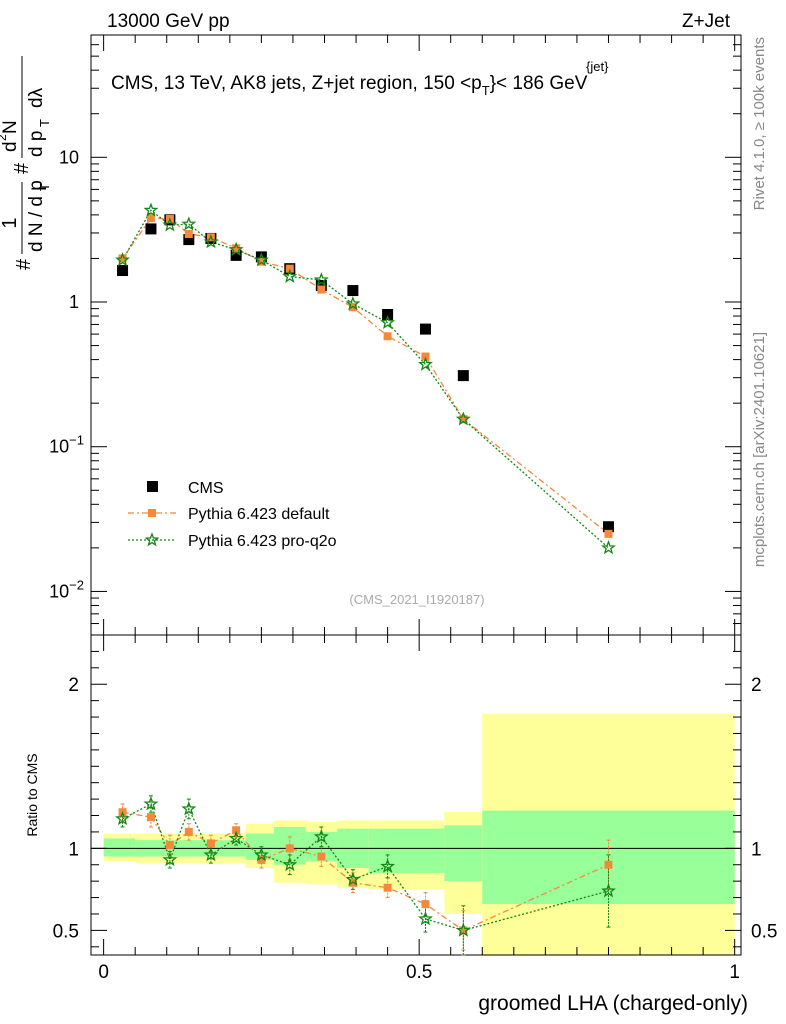 This screenshot has width=786, height=1024. What do you see at coordinates (4, 137) in the screenshot?
I see `ylabel-d2n-sup: 2` at bounding box center [4, 137].